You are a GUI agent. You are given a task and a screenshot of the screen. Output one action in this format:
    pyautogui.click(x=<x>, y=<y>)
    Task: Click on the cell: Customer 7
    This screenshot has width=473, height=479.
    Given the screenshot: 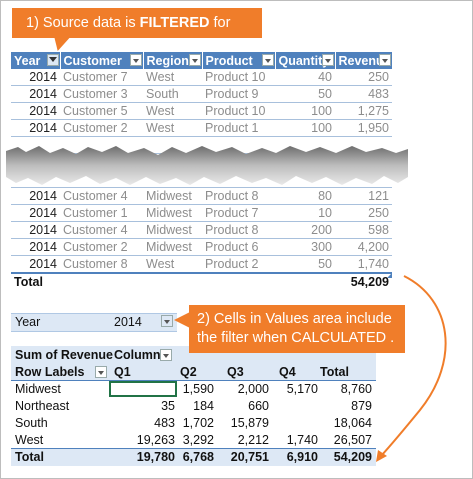 What is the action you would take?
    pyautogui.click(x=101, y=77)
    